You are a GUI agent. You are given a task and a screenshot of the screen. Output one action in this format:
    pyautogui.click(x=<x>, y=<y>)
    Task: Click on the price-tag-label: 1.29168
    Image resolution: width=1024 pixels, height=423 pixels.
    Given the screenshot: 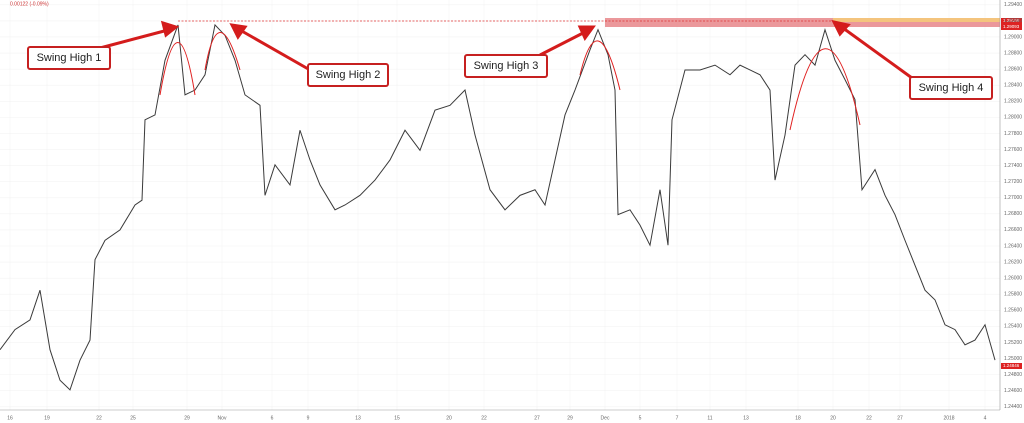 What is the action you would take?
    pyautogui.click(x=1011, y=20)
    